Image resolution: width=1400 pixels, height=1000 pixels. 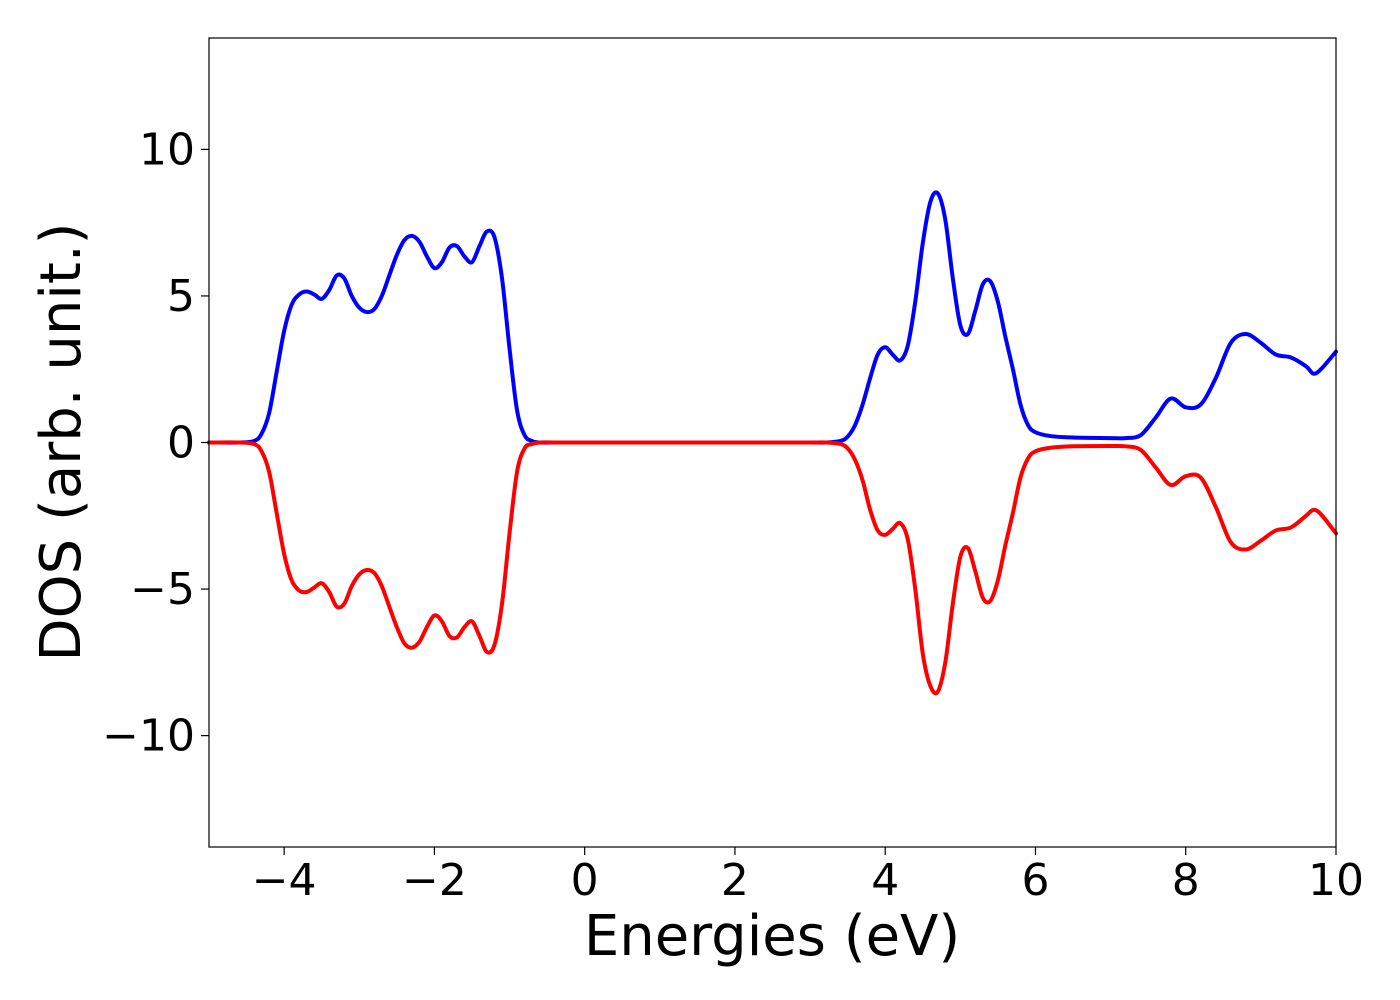 What do you see at coordinates (155, 443) in the screenshot?
I see `y-axis-ticks: −10 −5 0 5 10` at bounding box center [155, 443].